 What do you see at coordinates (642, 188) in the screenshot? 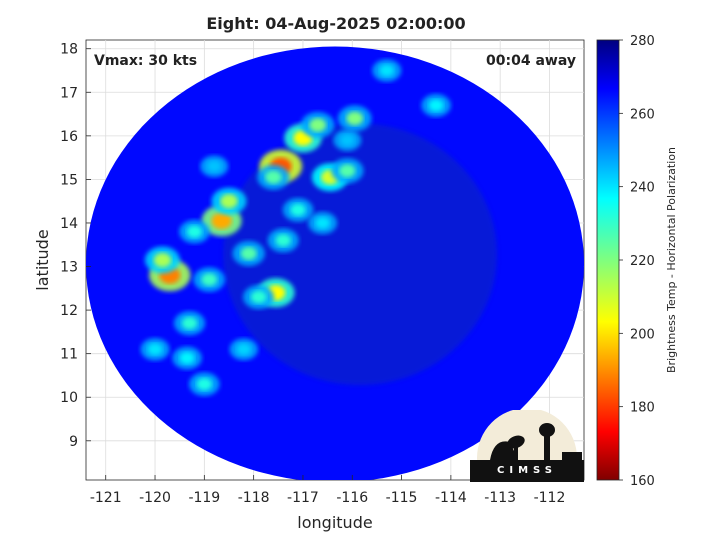
I see `colorbar-tick-label: 240` at bounding box center [642, 188].